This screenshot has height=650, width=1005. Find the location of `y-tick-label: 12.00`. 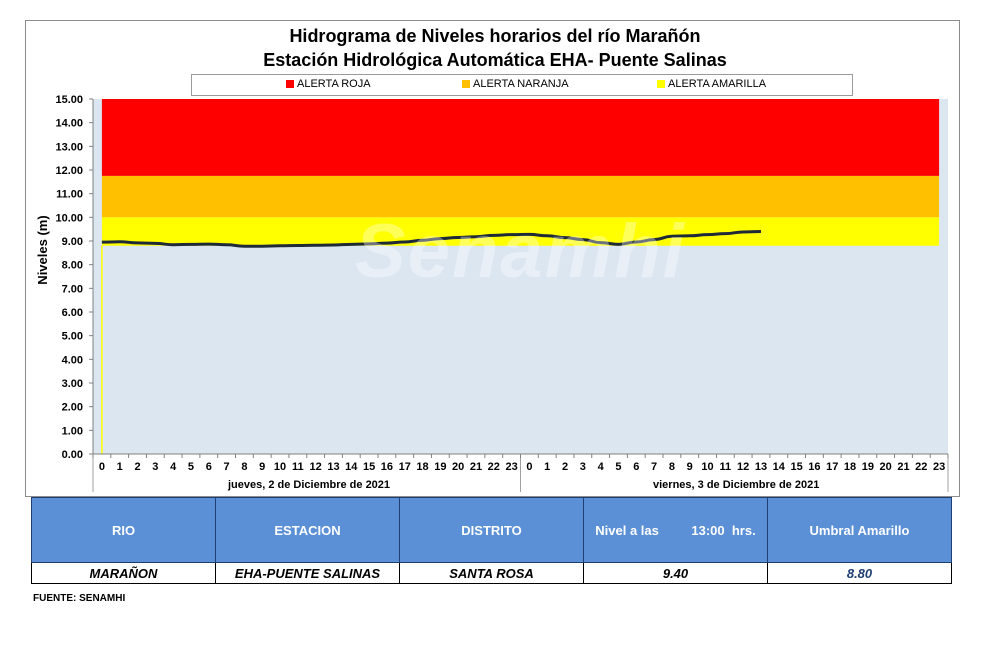

y-tick-label: 12.00 is located at coordinates (69, 171).